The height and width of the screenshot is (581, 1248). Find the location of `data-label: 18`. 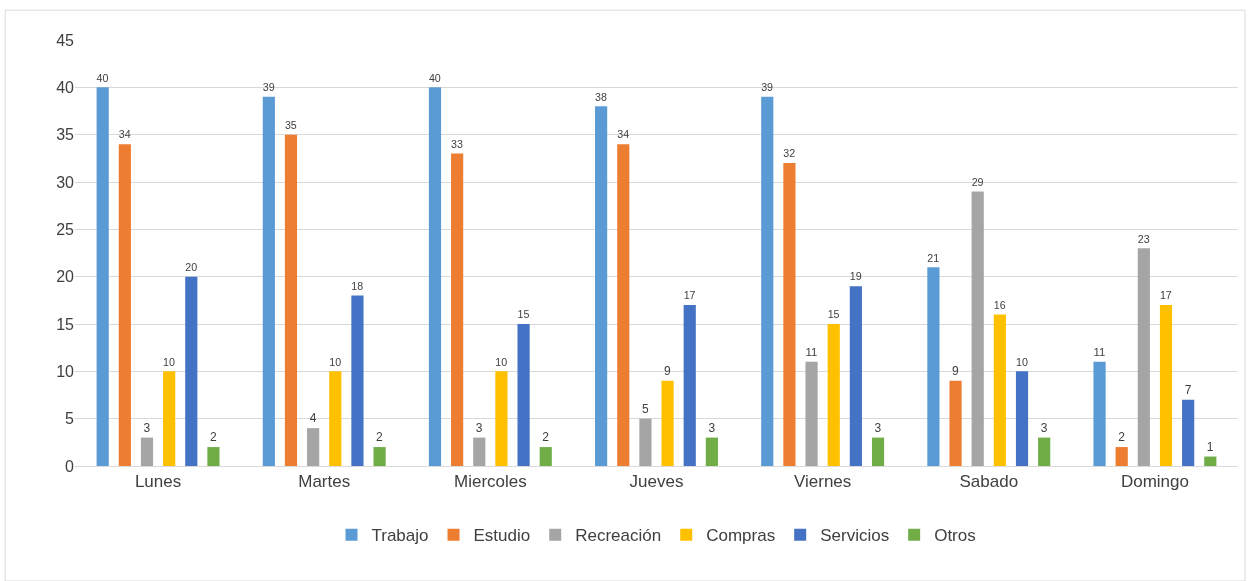

data-label: 18 is located at coordinates (357, 285).